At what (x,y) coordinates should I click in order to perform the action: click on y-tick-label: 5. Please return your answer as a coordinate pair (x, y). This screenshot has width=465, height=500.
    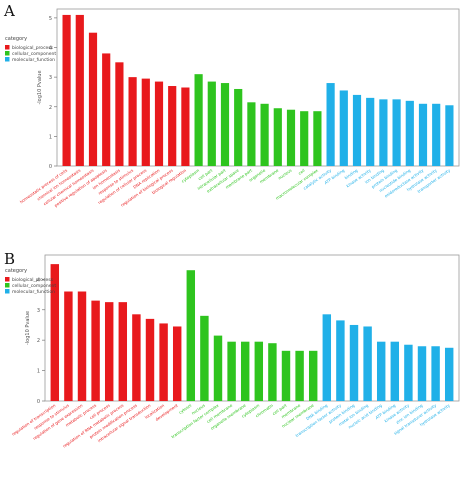
    Looking at the image, I should click on (50, 19).